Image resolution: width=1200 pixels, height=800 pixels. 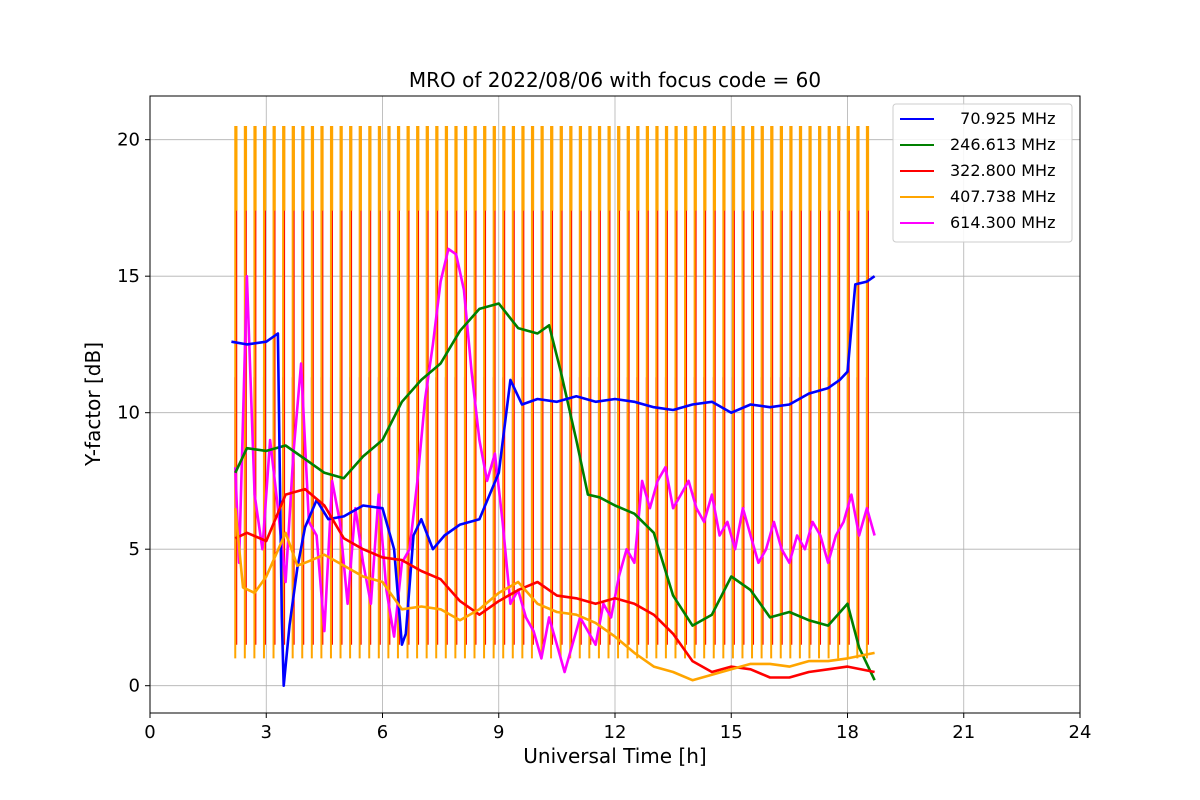 What do you see at coordinates (134, 686) in the screenshot?
I see `y-tick-label: 0` at bounding box center [134, 686].